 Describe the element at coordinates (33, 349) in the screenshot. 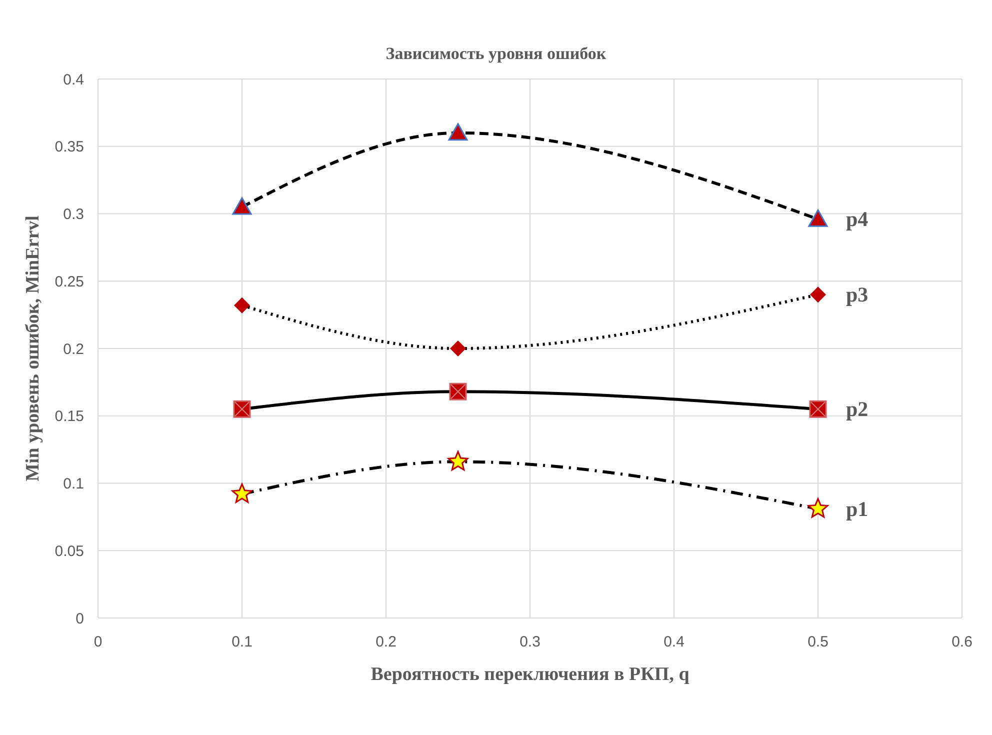

I see `y-axis-title: Min уровень ошибок, MinErrvl` at that location.